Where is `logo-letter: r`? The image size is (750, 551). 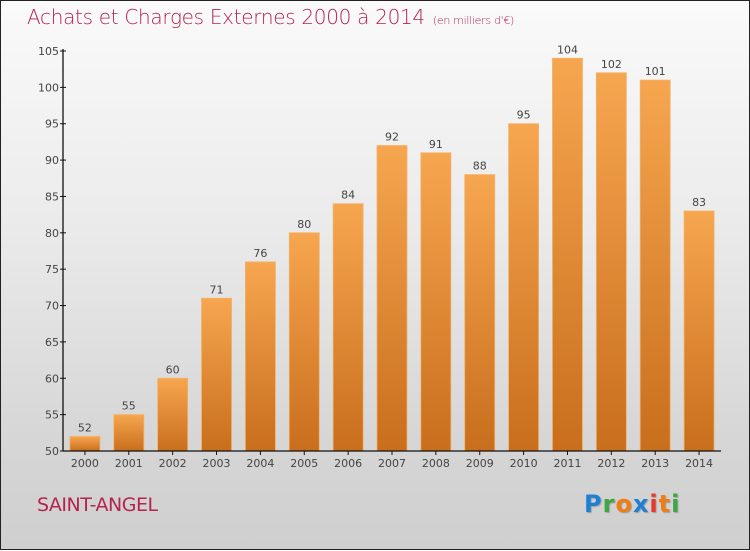 logo-letter: r is located at coordinates (609, 504).